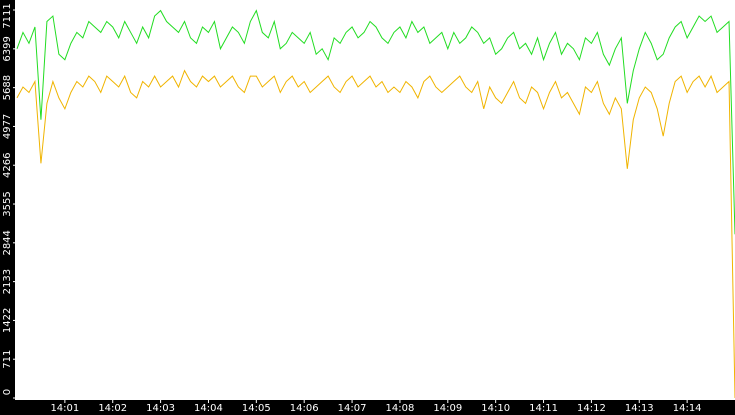 This screenshot has height=415, width=735. I want to click on x-tick-label: 14:09, so click(447, 408).